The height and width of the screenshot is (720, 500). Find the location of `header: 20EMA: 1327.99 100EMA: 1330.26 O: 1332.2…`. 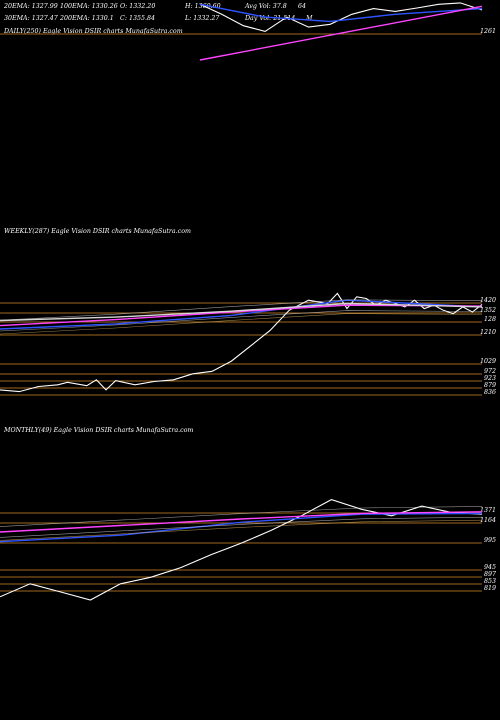

header: 20EMA: 1327.99 100EMA: 1330.26 O: 1332.2… is located at coordinates (158, 12).